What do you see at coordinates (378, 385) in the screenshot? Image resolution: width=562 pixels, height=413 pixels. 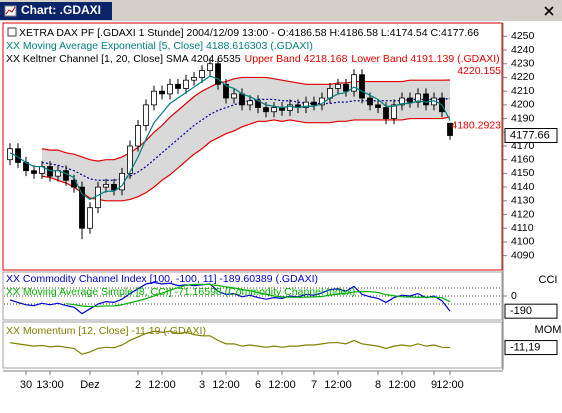 I see `x-tick-label: 8` at bounding box center [378, 385].